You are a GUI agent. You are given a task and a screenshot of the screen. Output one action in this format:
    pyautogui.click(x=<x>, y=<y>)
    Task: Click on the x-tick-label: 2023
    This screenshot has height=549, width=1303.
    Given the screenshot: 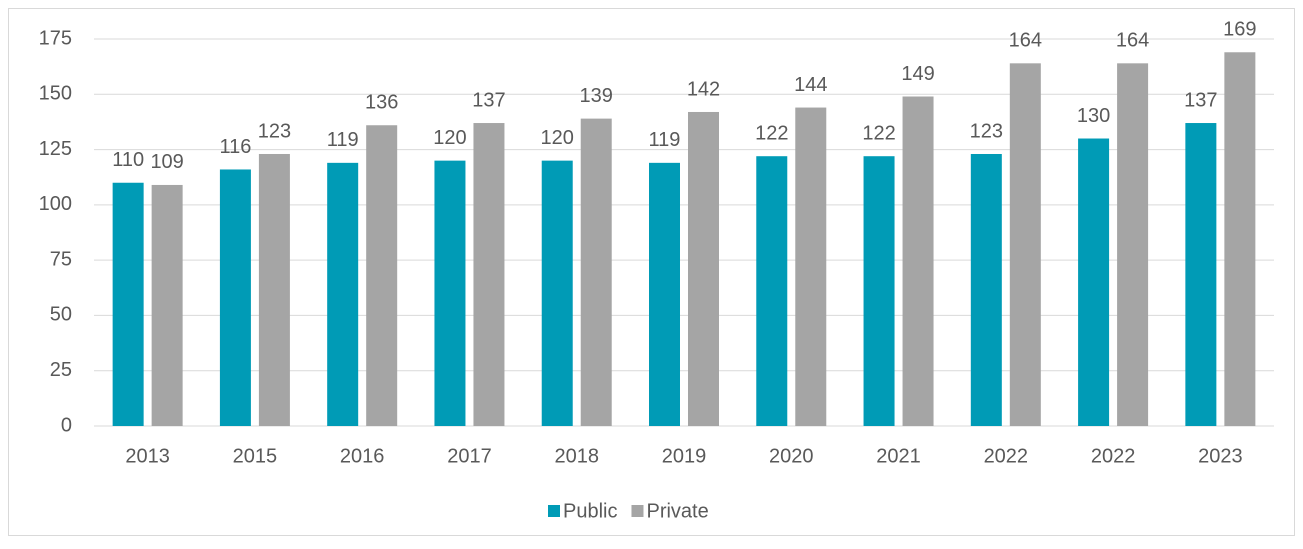 What is the action you would take?
    pyautogui.click(x=1220, y=456)
    